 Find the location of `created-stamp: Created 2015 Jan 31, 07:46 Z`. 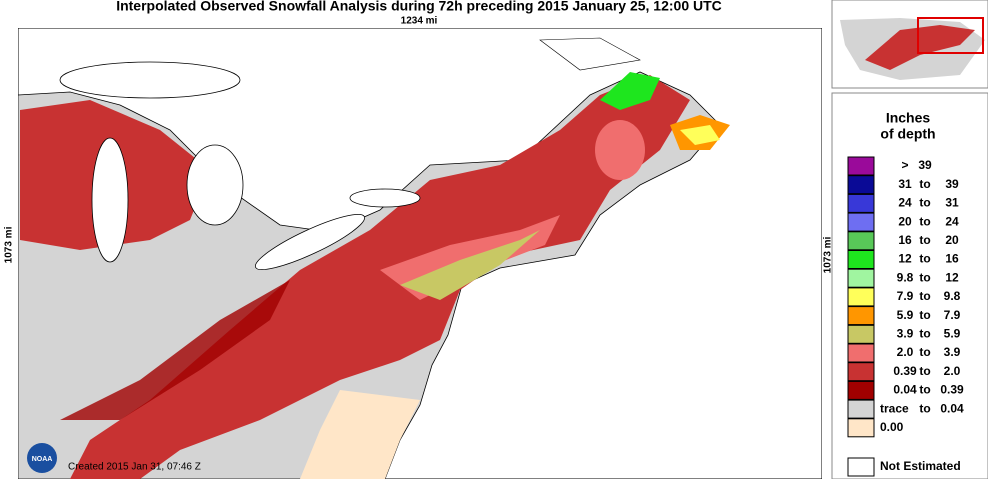

created-stamp: Created 2015 Jan 31, 07:46 Z is located at coordinates (134, 467).